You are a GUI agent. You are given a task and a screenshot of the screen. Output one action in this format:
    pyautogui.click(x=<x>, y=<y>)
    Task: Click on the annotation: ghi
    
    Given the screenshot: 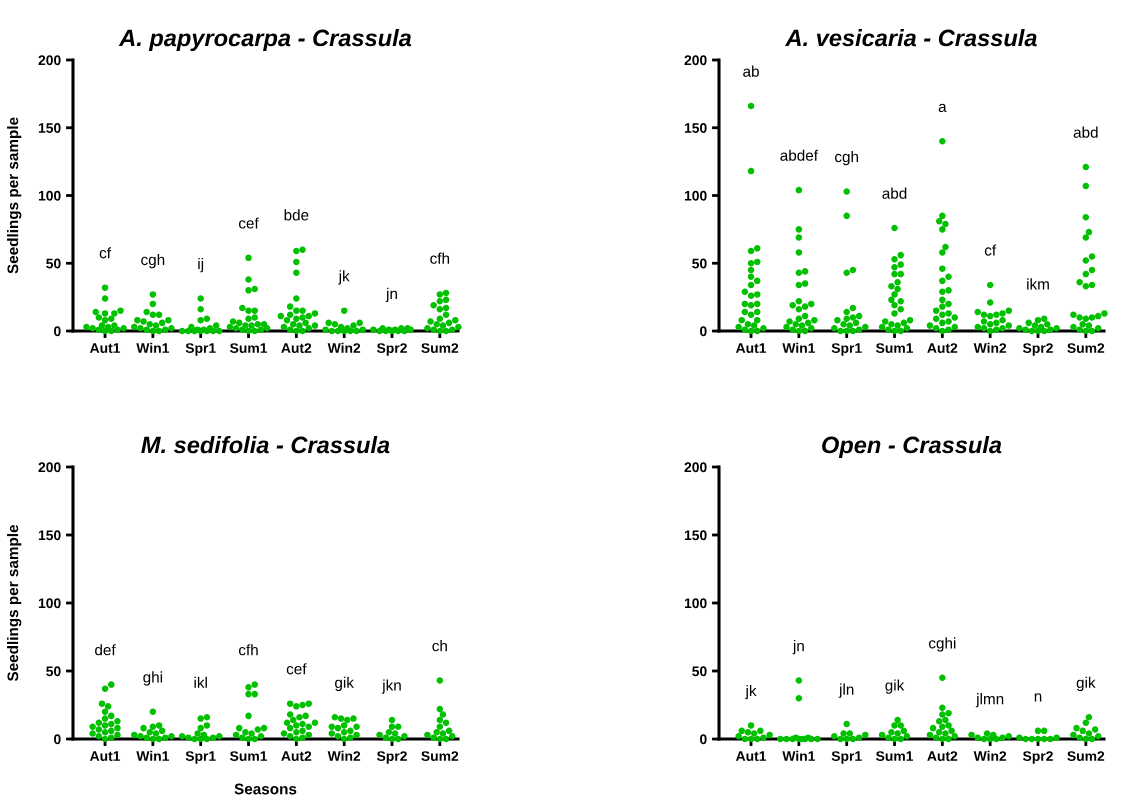 What is the action you would take?
    pyautogui.click(x=153, y=678)
    